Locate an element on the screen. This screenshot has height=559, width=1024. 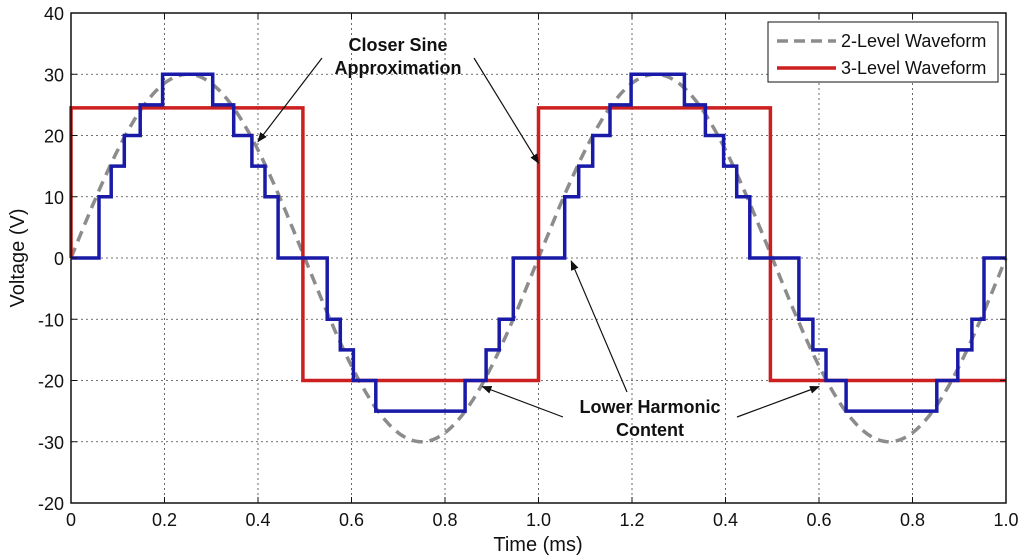
legend: 2-Level Waveform 3-Level Waveform is located at coordinates (883, 52).